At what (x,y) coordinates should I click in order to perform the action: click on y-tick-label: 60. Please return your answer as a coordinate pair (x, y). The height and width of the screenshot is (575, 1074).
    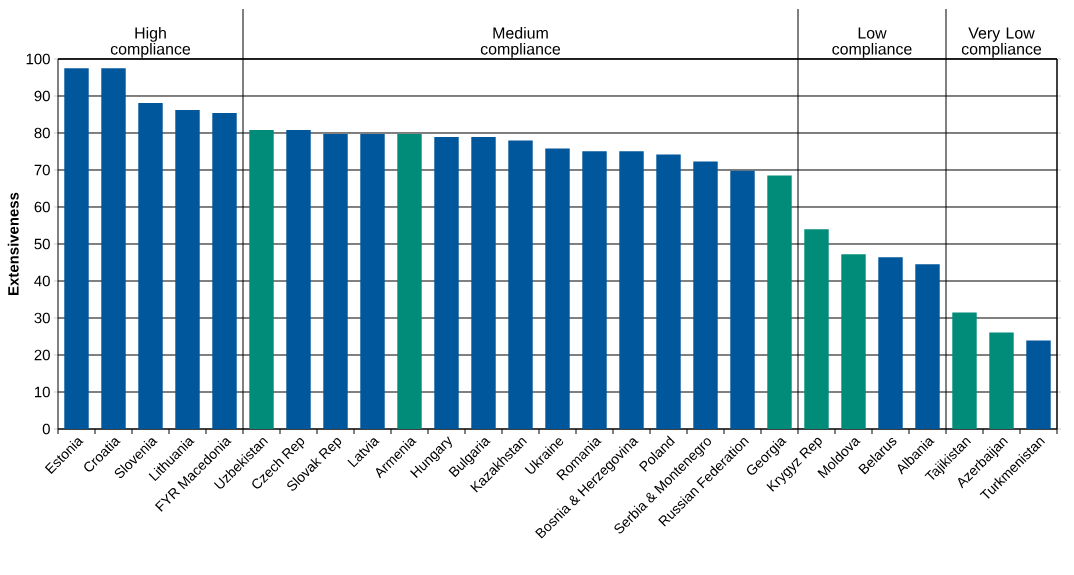
    Looking at the image, I should click on (42, 207).